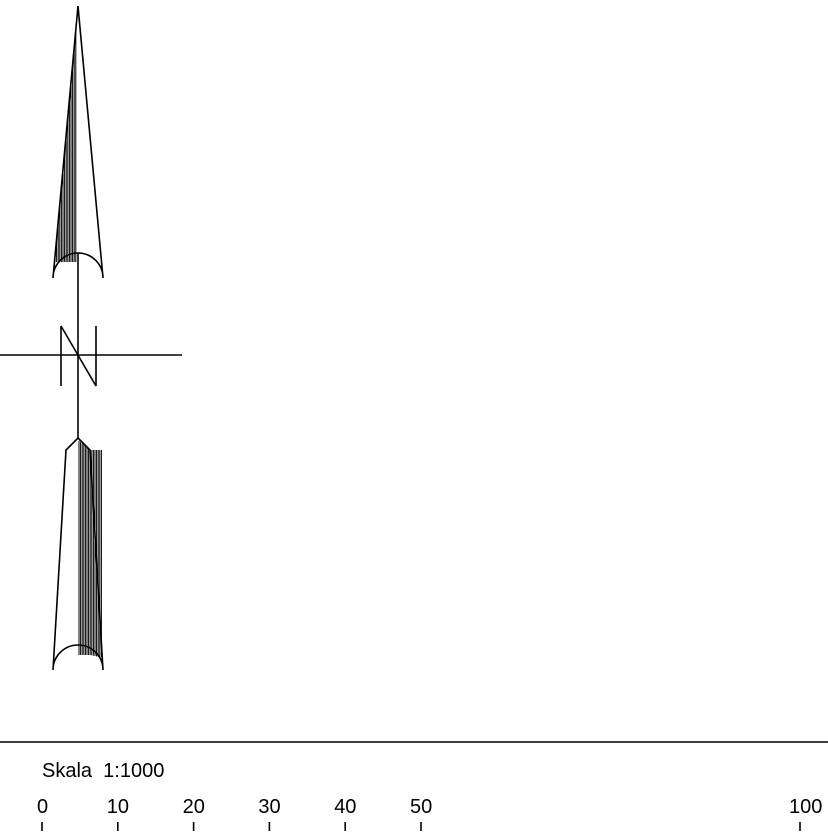 This screenshot has width=828, height=836. Describe the element at coordinates (65, 145) in the screenshot. I see `north-arrow-upper-hatch` at that location.